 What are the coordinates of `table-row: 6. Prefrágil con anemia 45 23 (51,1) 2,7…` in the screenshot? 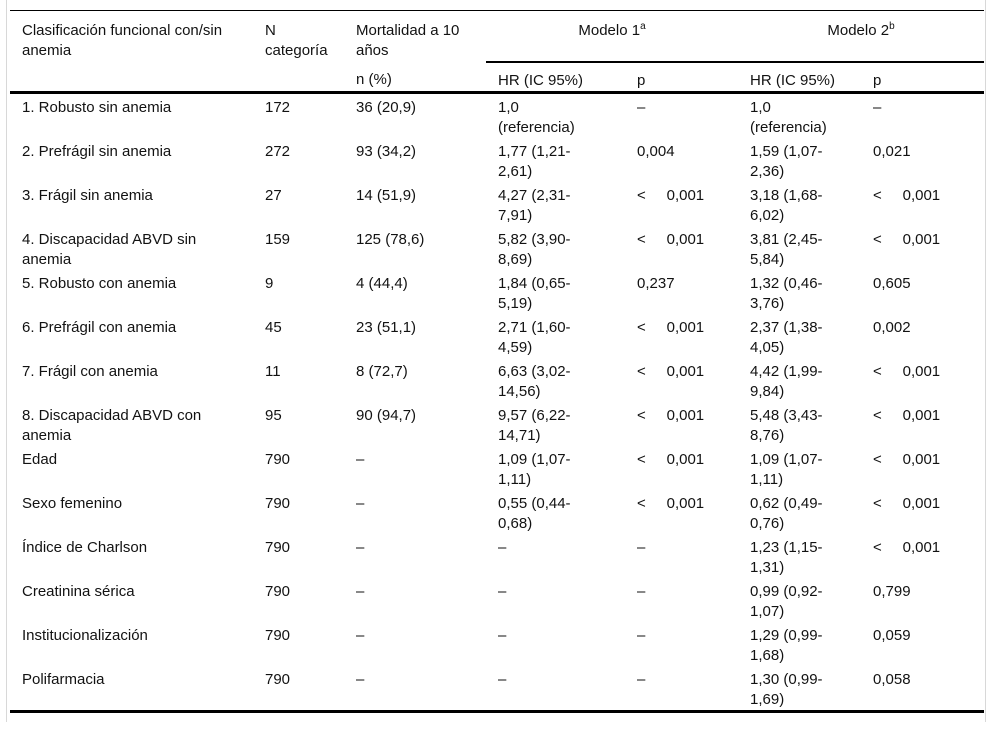 It's located at (497, 336).